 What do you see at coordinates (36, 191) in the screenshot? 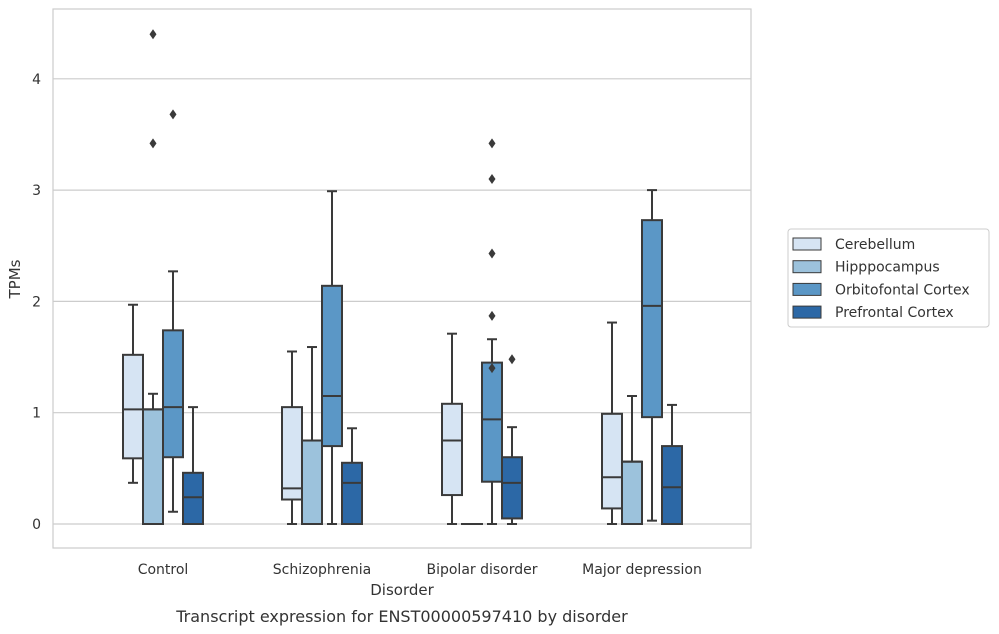
I see `y-tick-label: 3` at bounding box center [36, 191].